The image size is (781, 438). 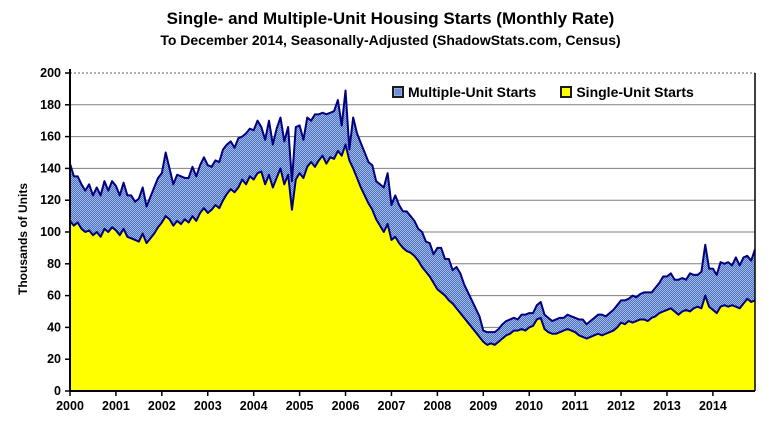 What do you see at coordinates (575, 406) in the screenshot?
I see `svg-text: 2011` at bounding box center [575, 406].